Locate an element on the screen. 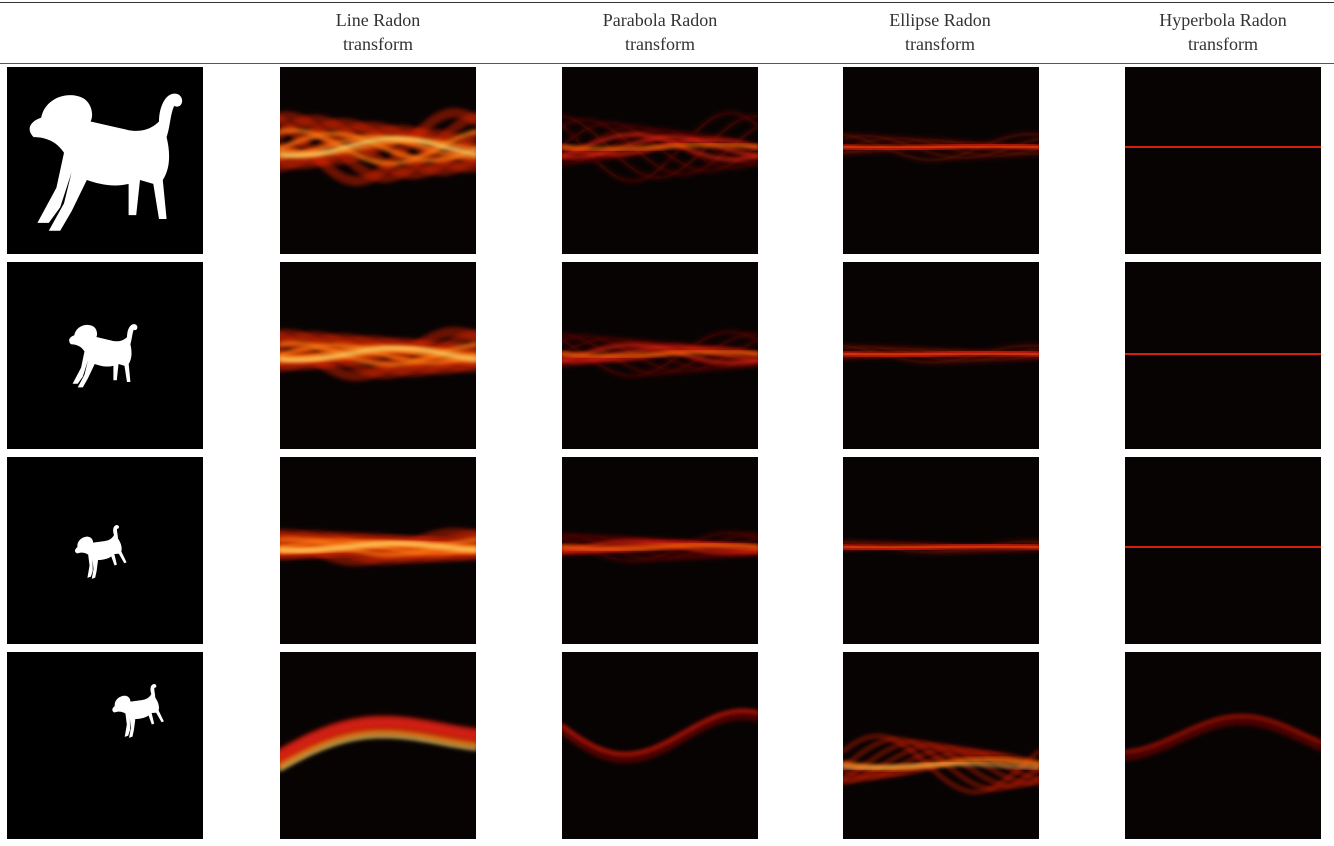  header-line-radon-l1: Line Radon is located at coordinates (378, 20).